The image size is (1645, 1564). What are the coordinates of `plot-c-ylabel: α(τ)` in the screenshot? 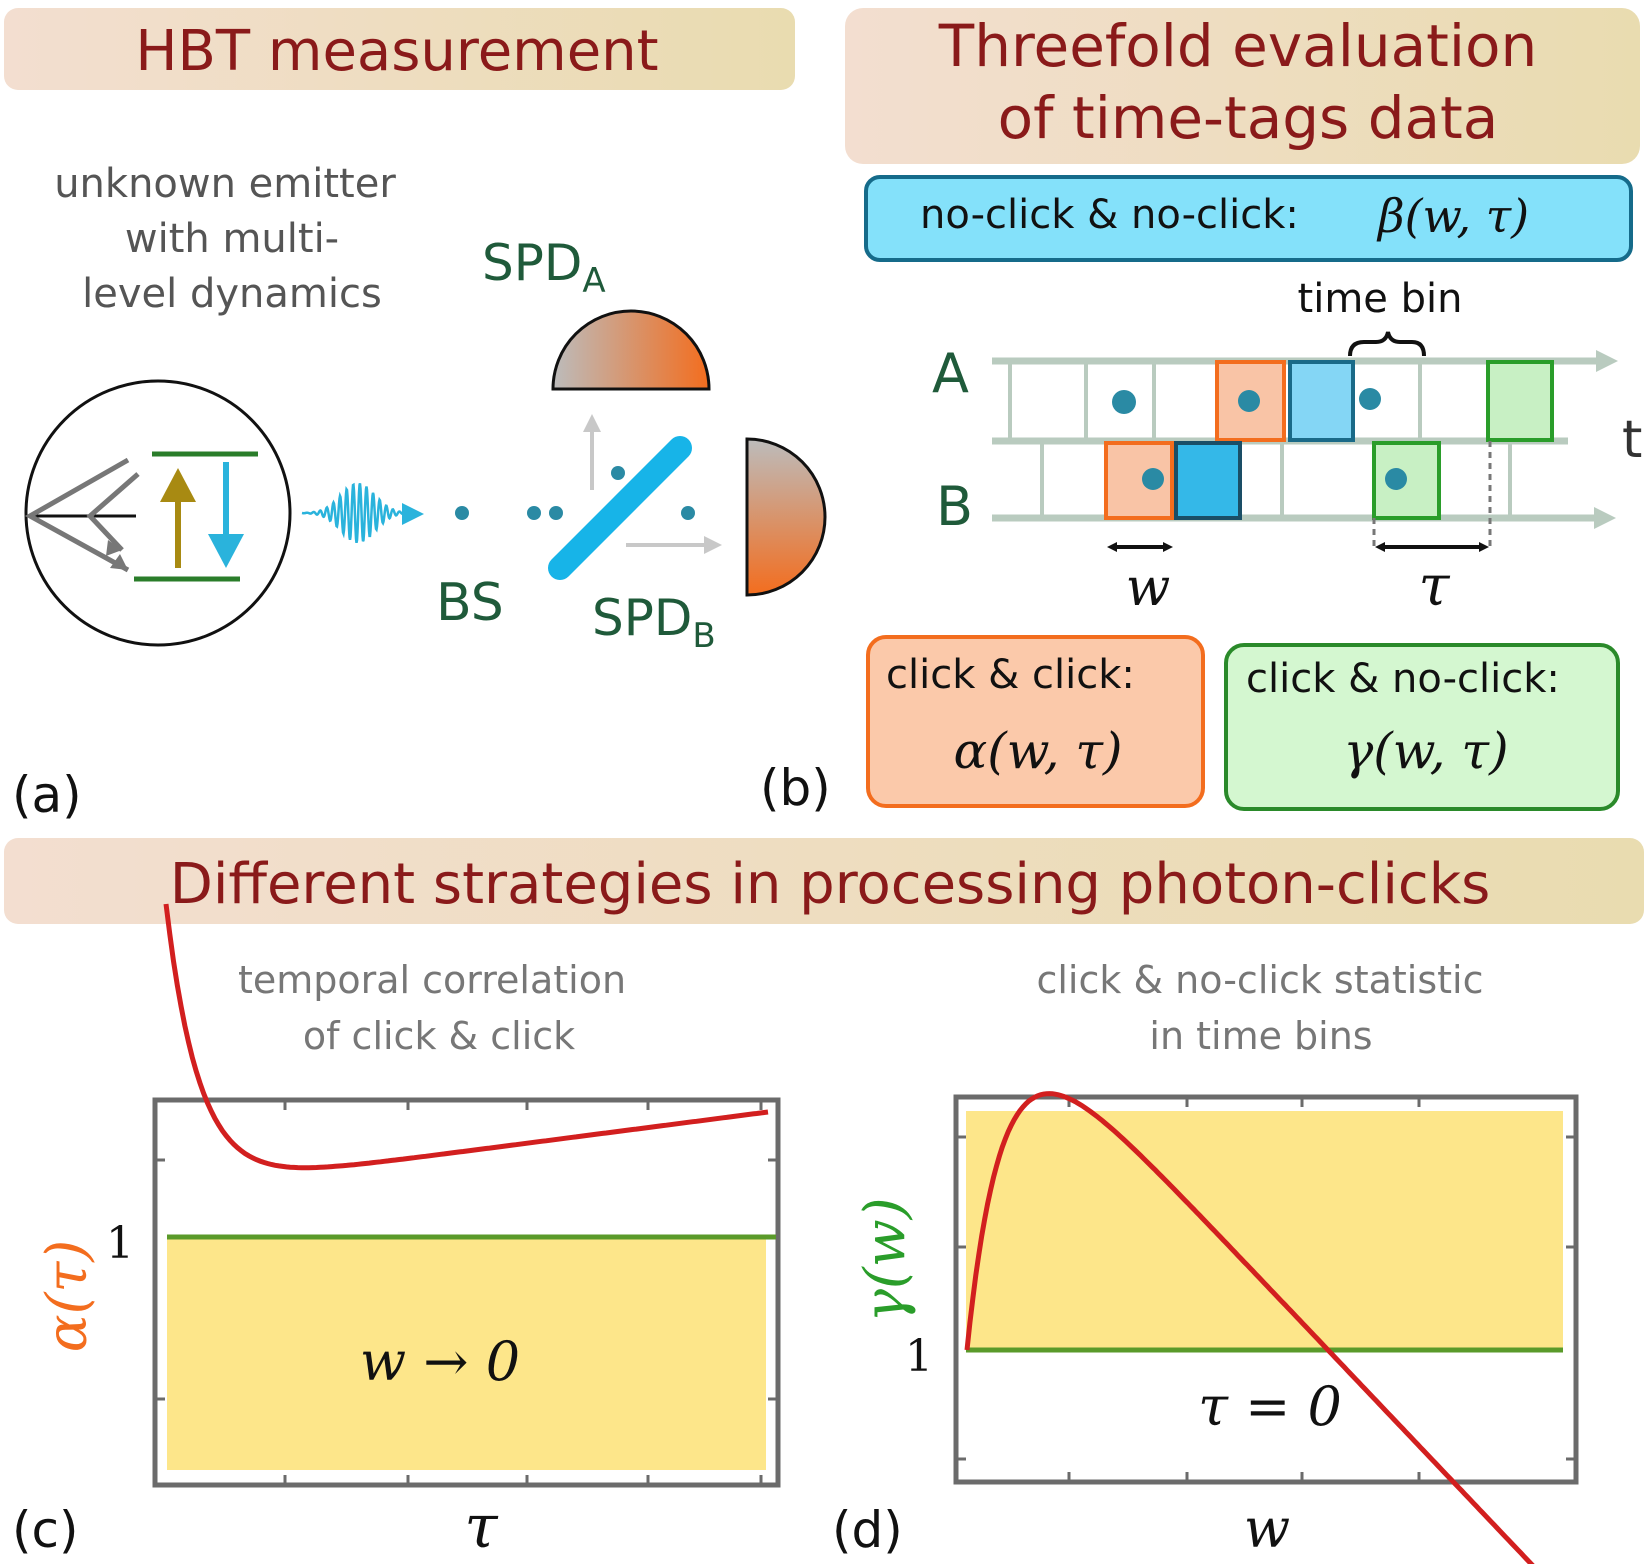 It's located at (67, 1296).